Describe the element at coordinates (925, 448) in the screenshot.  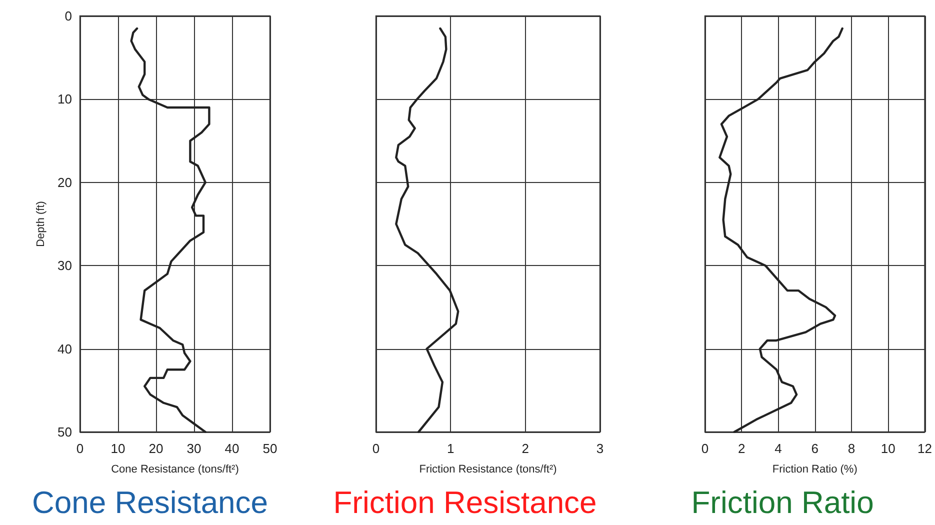
I see `x-tick-label: 12` at that location.